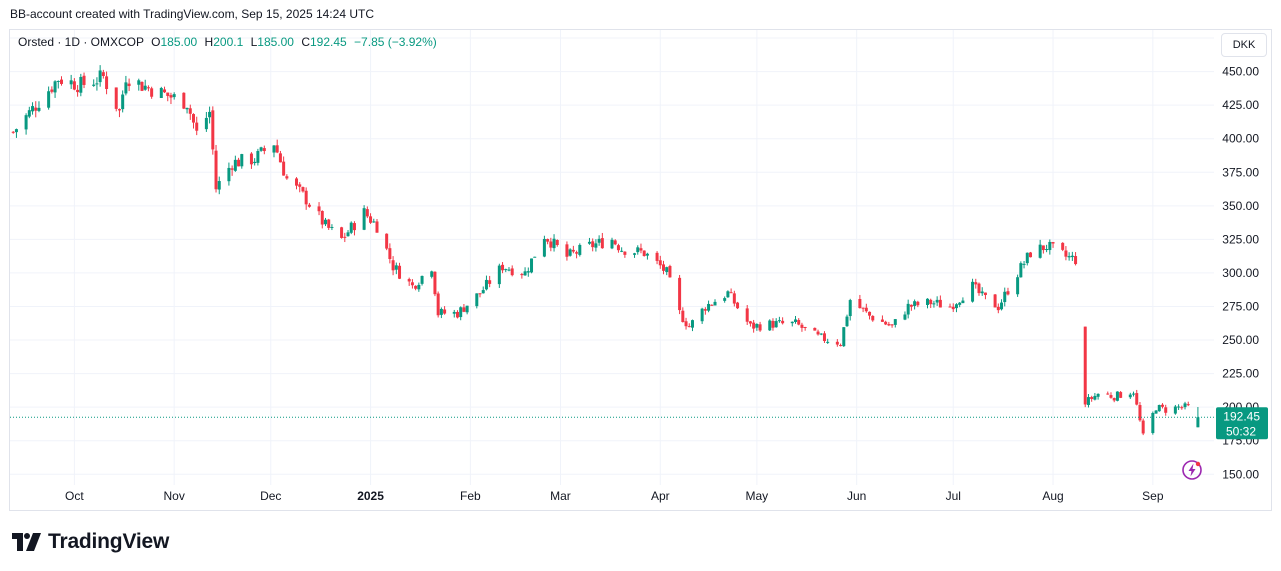  Describe the element at coordinates (228, 42) in the screenshot. I see `legend-high: 200.1` at that location.